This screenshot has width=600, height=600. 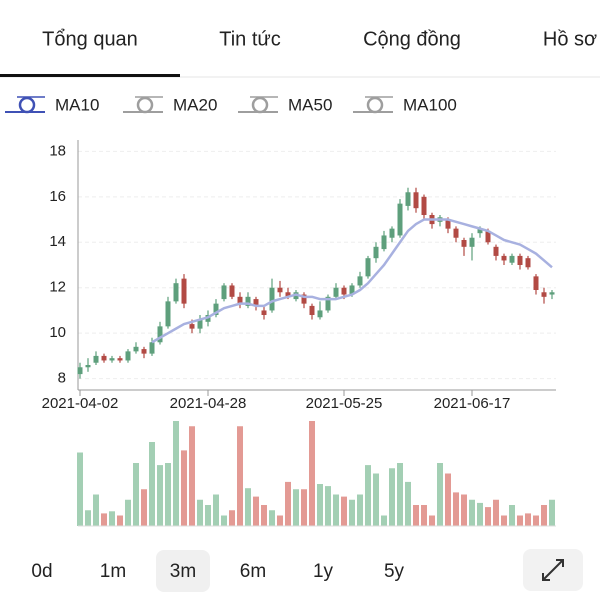 What do you see at coordinates (62, 378) in the screenshot?
I see `y-tick-label: 8` at bounding box center [62, 378].